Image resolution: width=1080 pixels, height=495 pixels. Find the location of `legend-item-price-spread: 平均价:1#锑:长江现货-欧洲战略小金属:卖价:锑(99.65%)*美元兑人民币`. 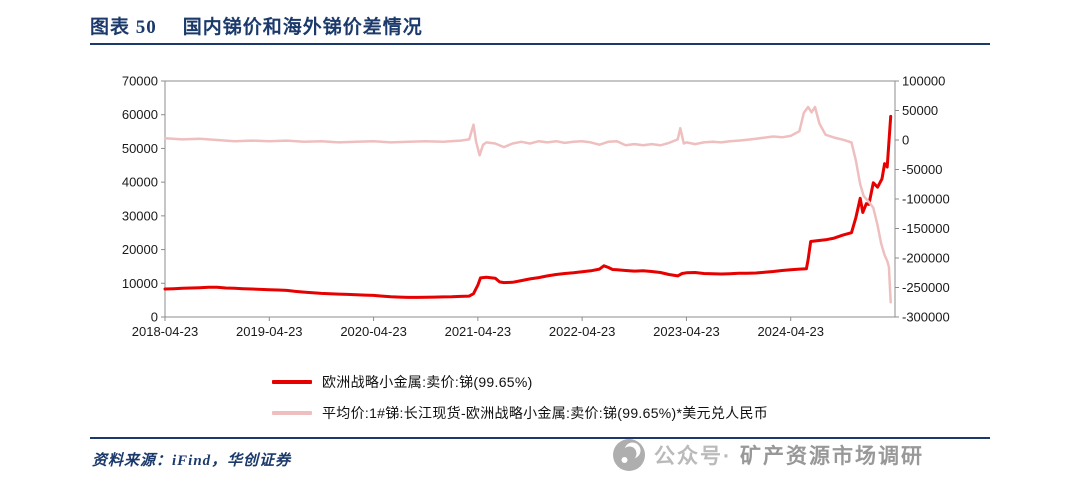

legend-item-price-spread: 平均价:1#锑:长江现货-欧洲战略小金属:卖价:锑(99.65%)*美元兑人民币 is located at coordinates (520, 412).